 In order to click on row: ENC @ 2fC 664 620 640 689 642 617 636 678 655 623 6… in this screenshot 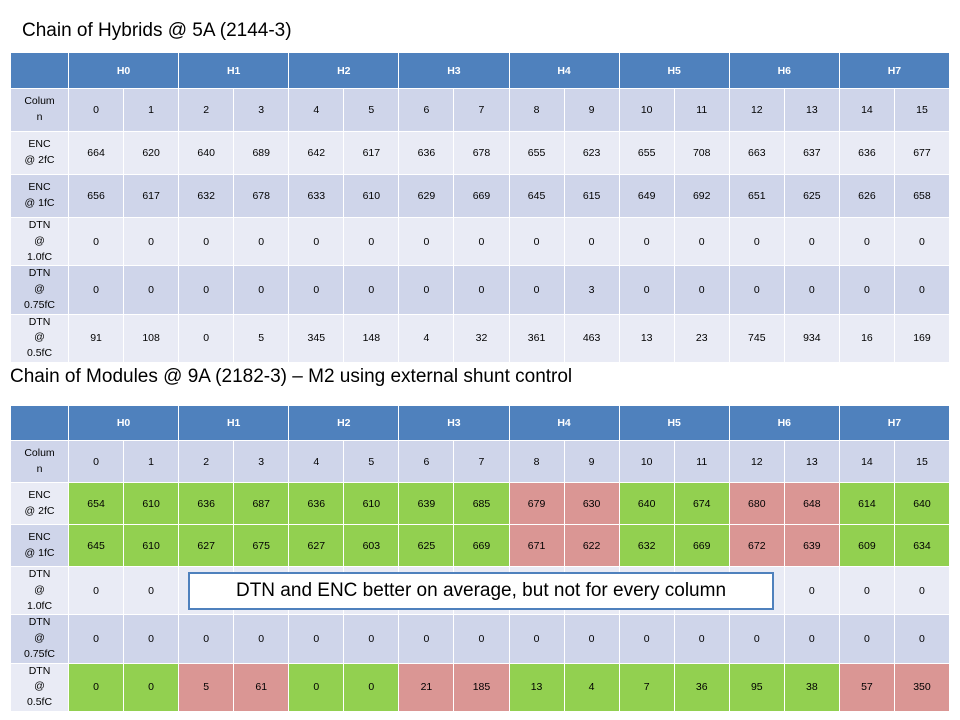, I will do `click(480, 153)`.